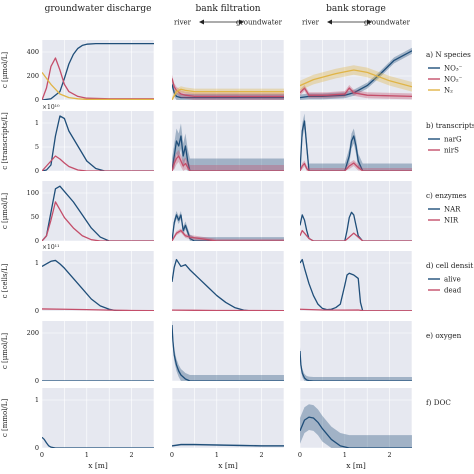  I want to click on arrow-label-left-1: river, so click(183, 23).